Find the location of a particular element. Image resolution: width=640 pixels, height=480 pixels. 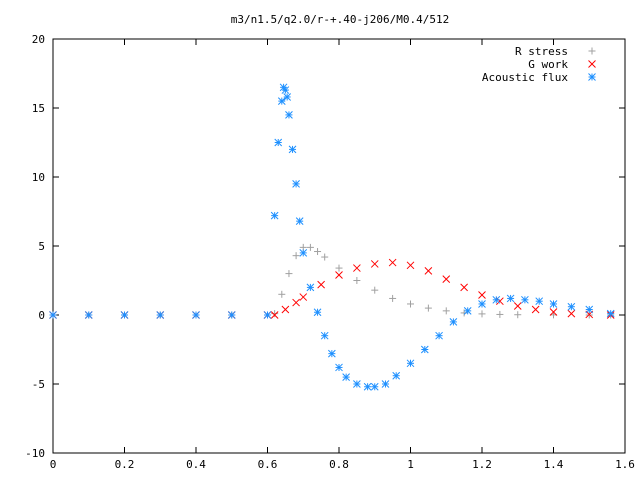

y-tick-label: 5 is located at coordinates (41, 246).